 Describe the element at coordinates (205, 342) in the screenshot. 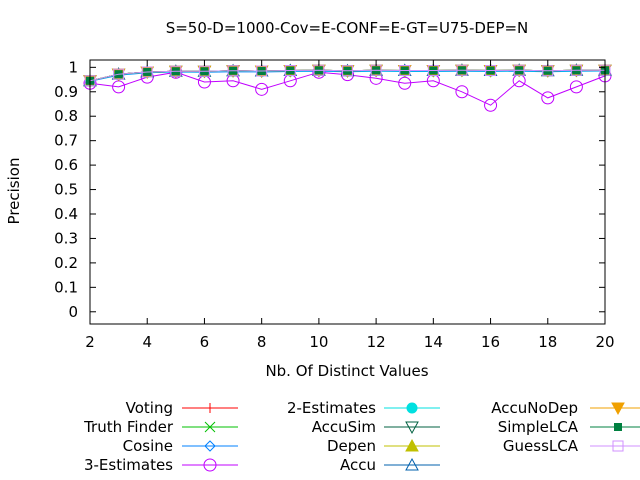

I see `x-tick-label: 6` at that location.